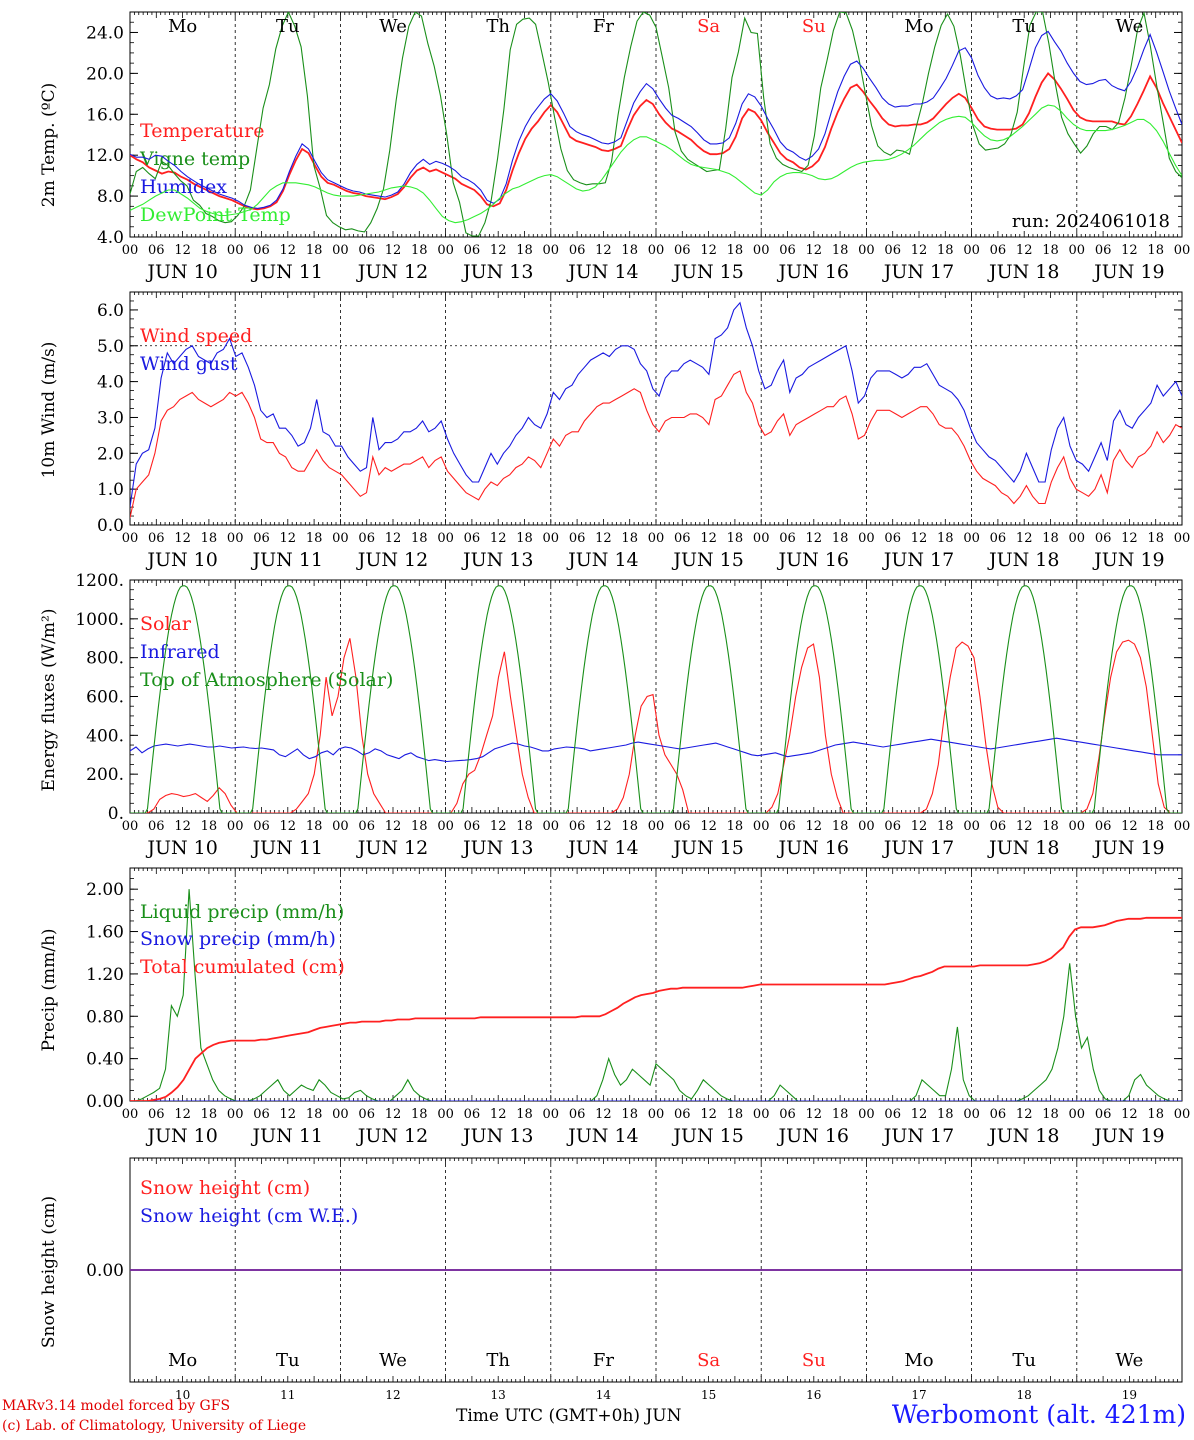 This screenshot has height=1440, width=1194. I want to click on series-line-vigne-temp, so click(656, 124).